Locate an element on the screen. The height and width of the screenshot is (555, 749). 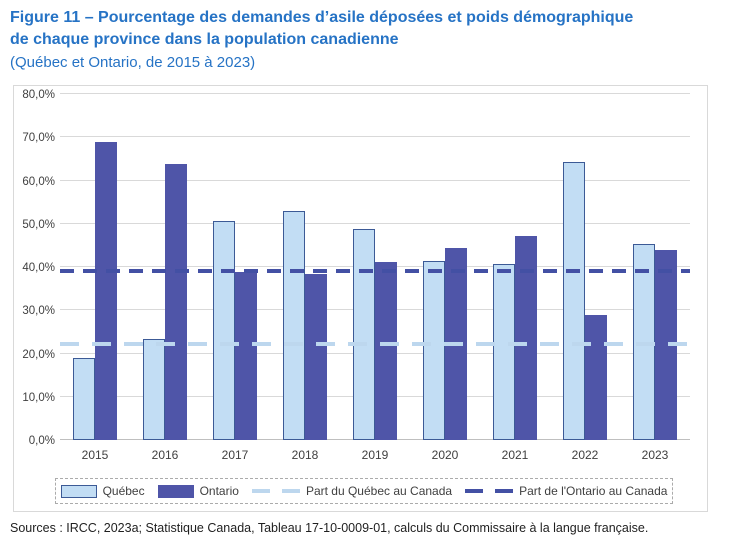
x-axis: 2015 2016 2017 2018 2019 2020 2021 2022 2023 is located at coordinates (375, 455).